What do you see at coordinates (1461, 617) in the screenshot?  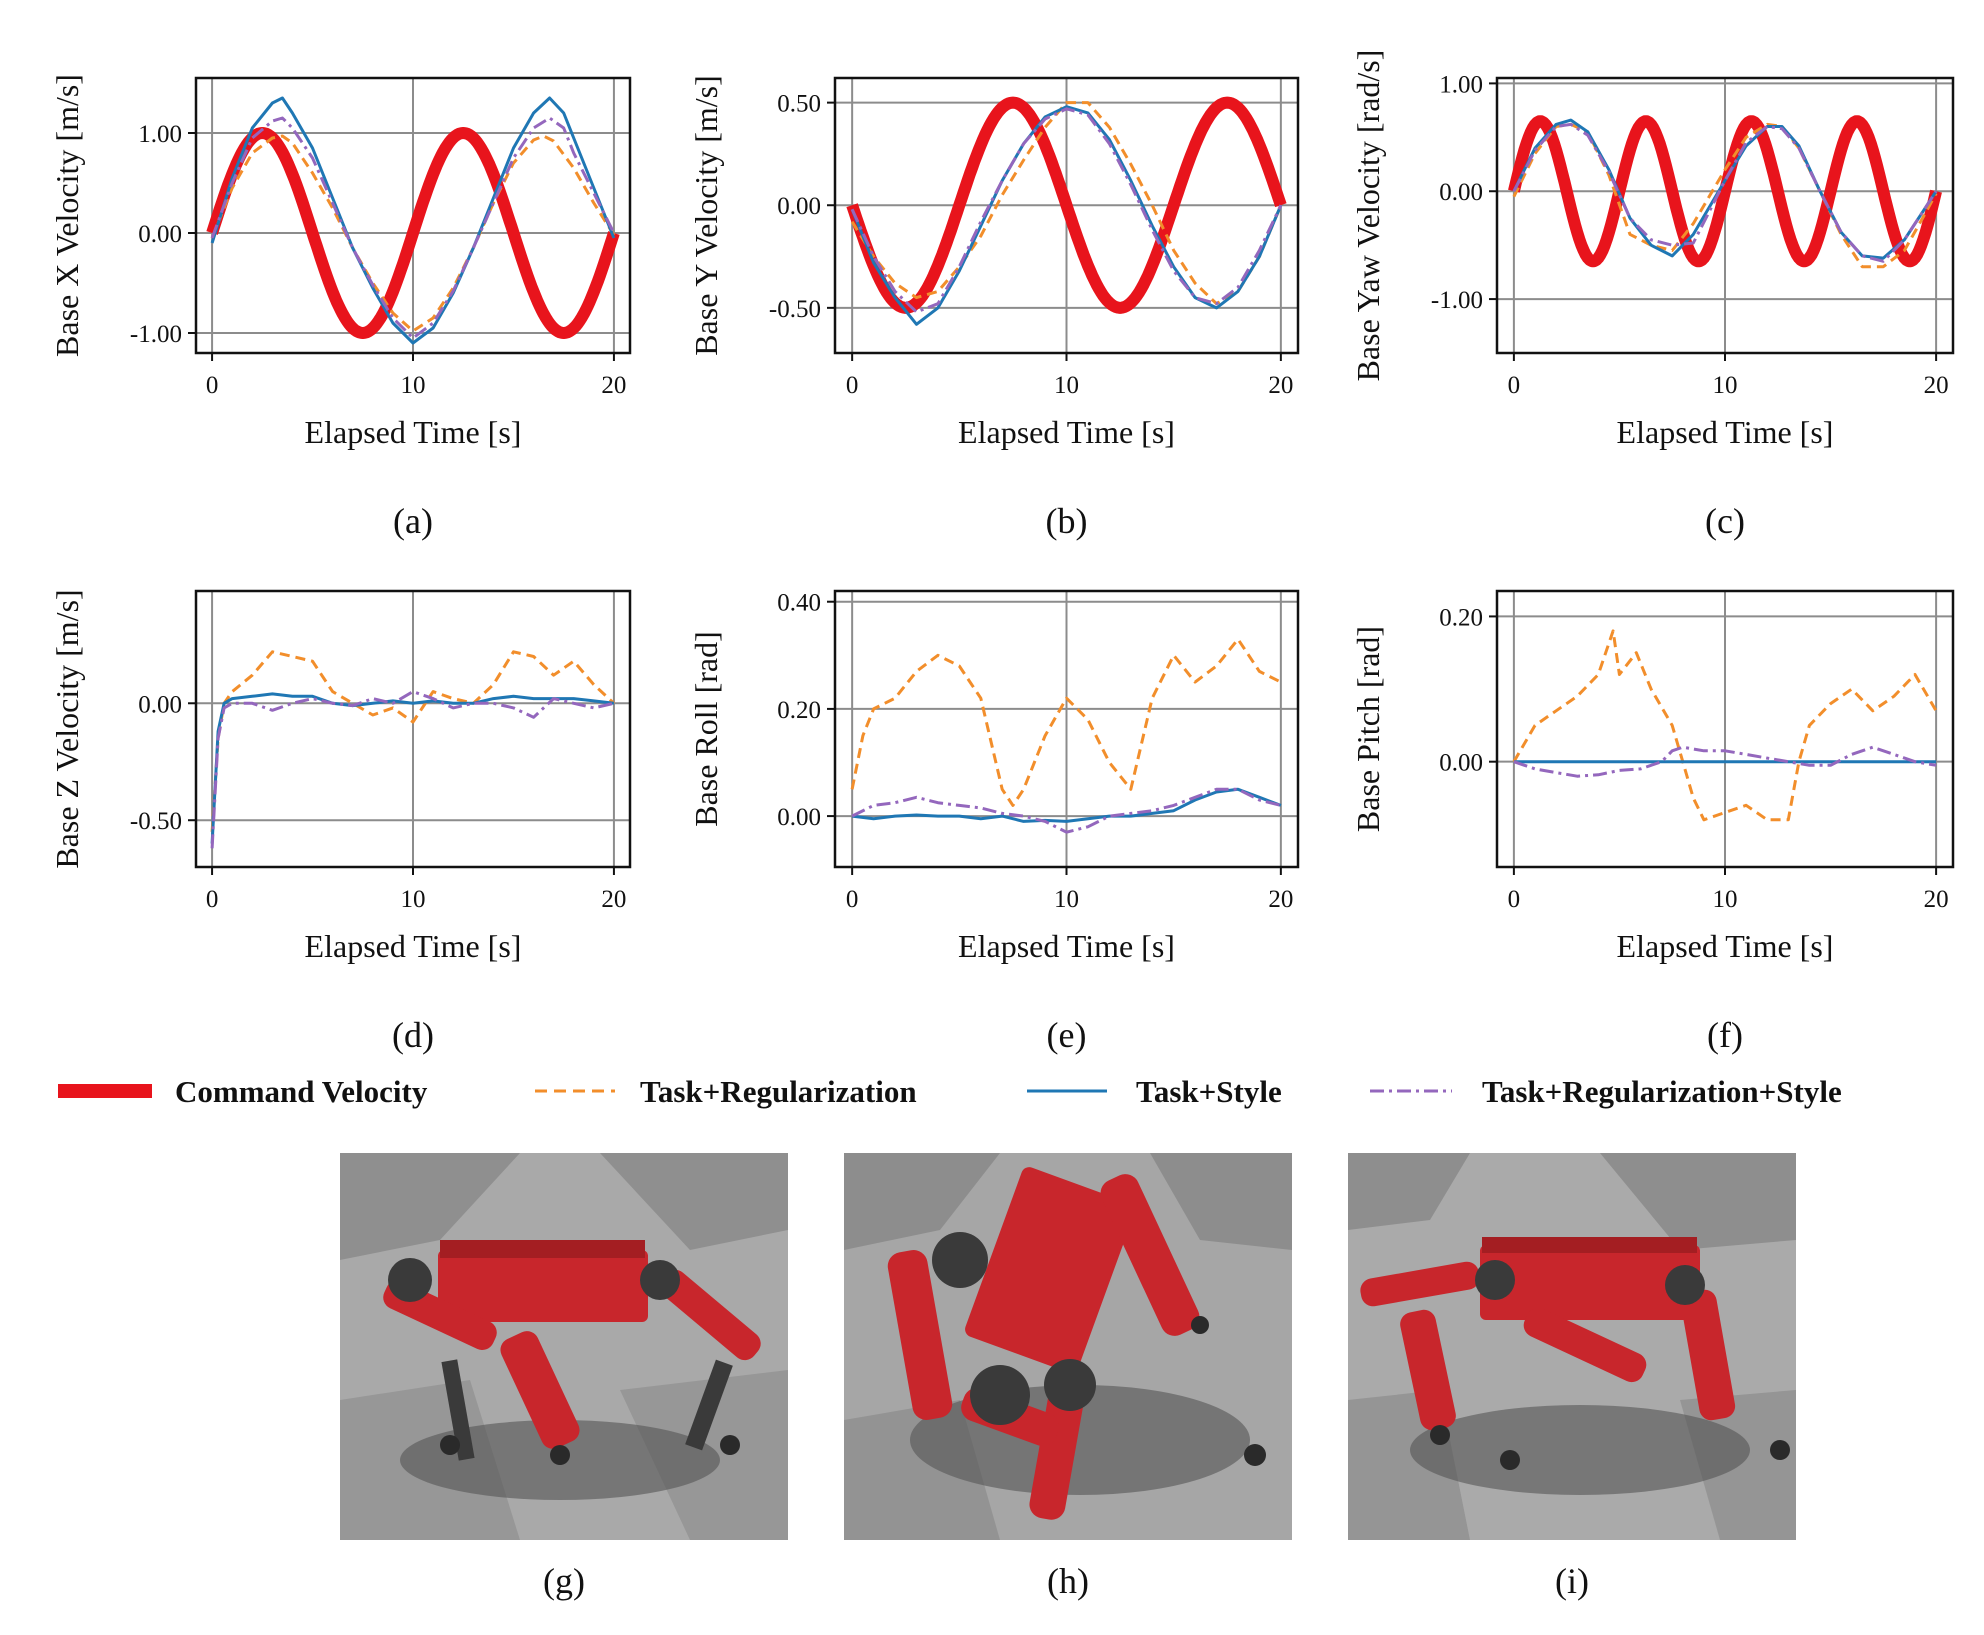 I see `y-tick-label: 0.20` at bounding box center [1461, 617].